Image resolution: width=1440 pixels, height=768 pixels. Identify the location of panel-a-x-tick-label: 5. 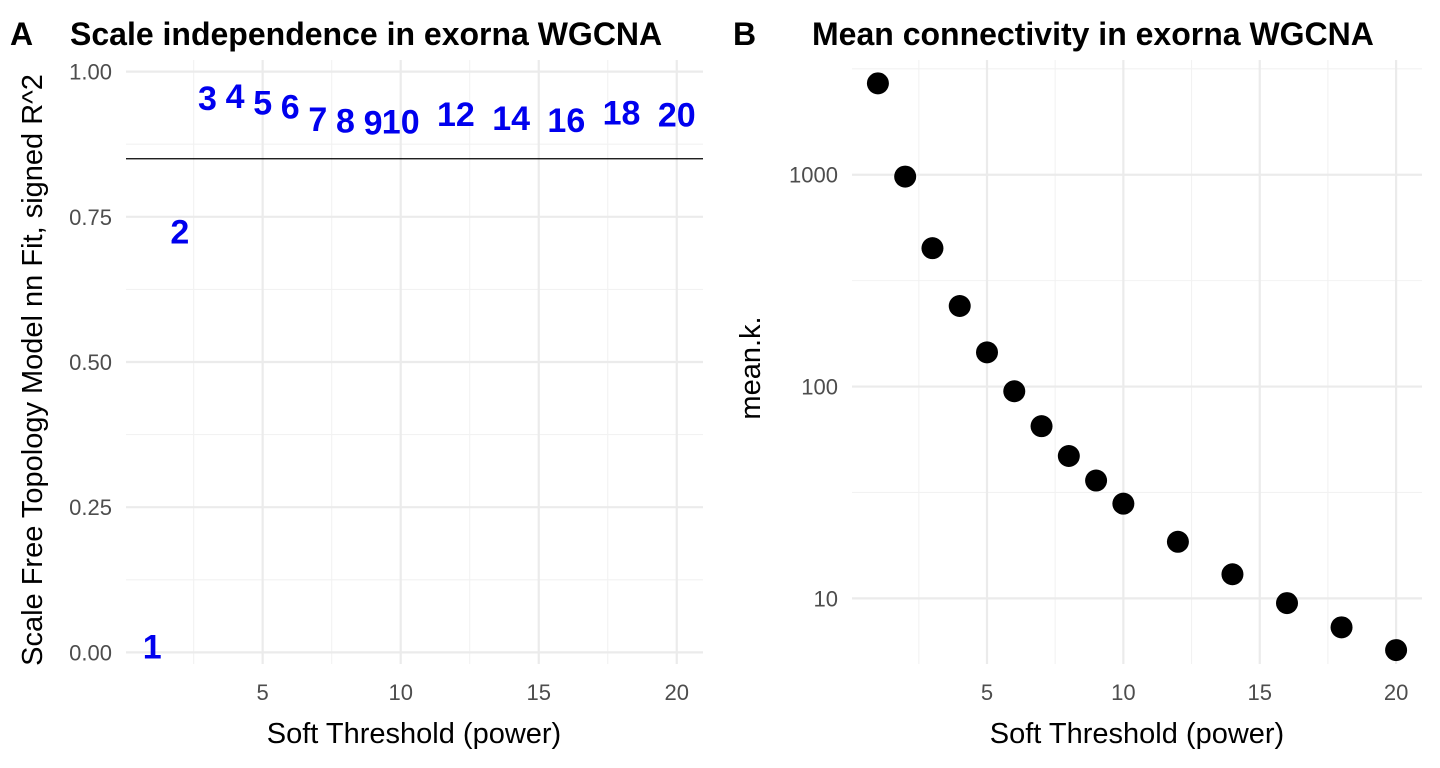
(263, 692).